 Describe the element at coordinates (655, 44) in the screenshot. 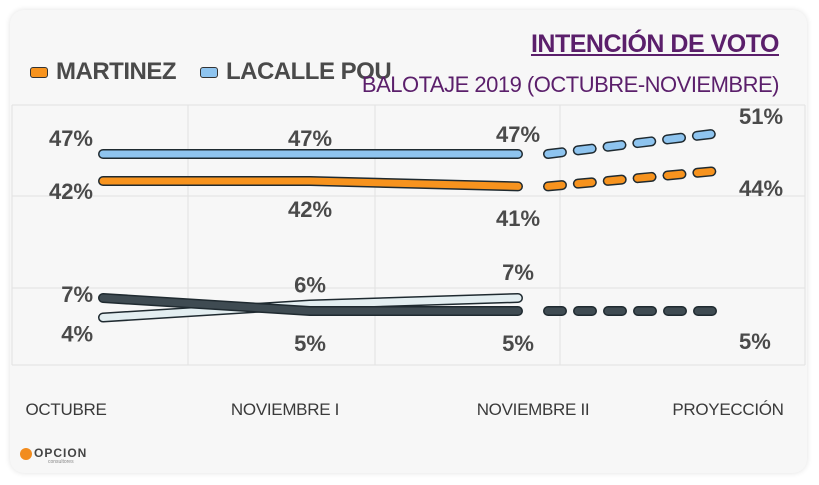

I see `chart-title: INTENCIÓN DE VOTO` at that location.